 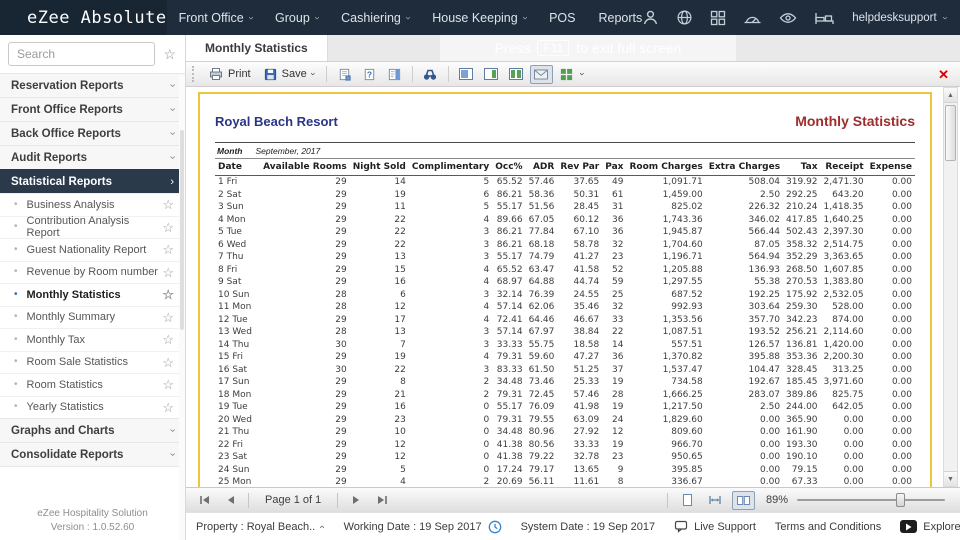 I want to click on menu-cashiering: Cashiering ›, so click(x=377, y=18).